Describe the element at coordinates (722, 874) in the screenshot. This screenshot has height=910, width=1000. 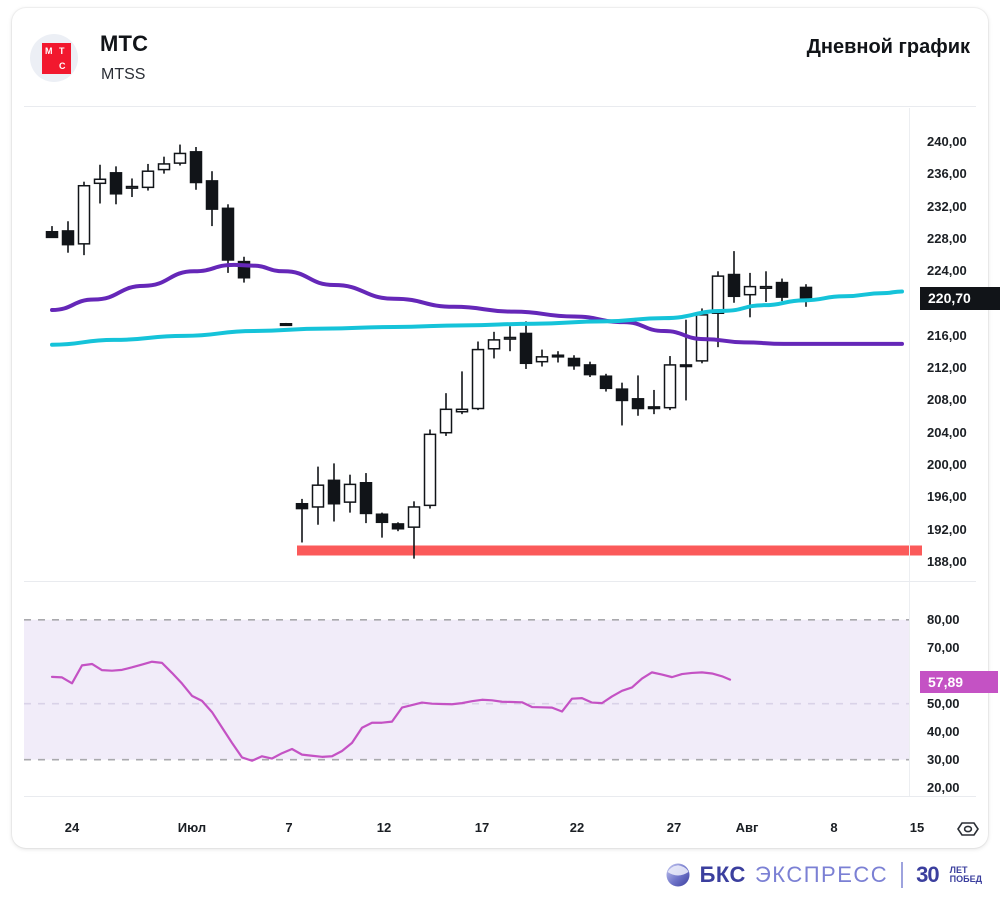
I see `footer-brand: БКС` at that location.